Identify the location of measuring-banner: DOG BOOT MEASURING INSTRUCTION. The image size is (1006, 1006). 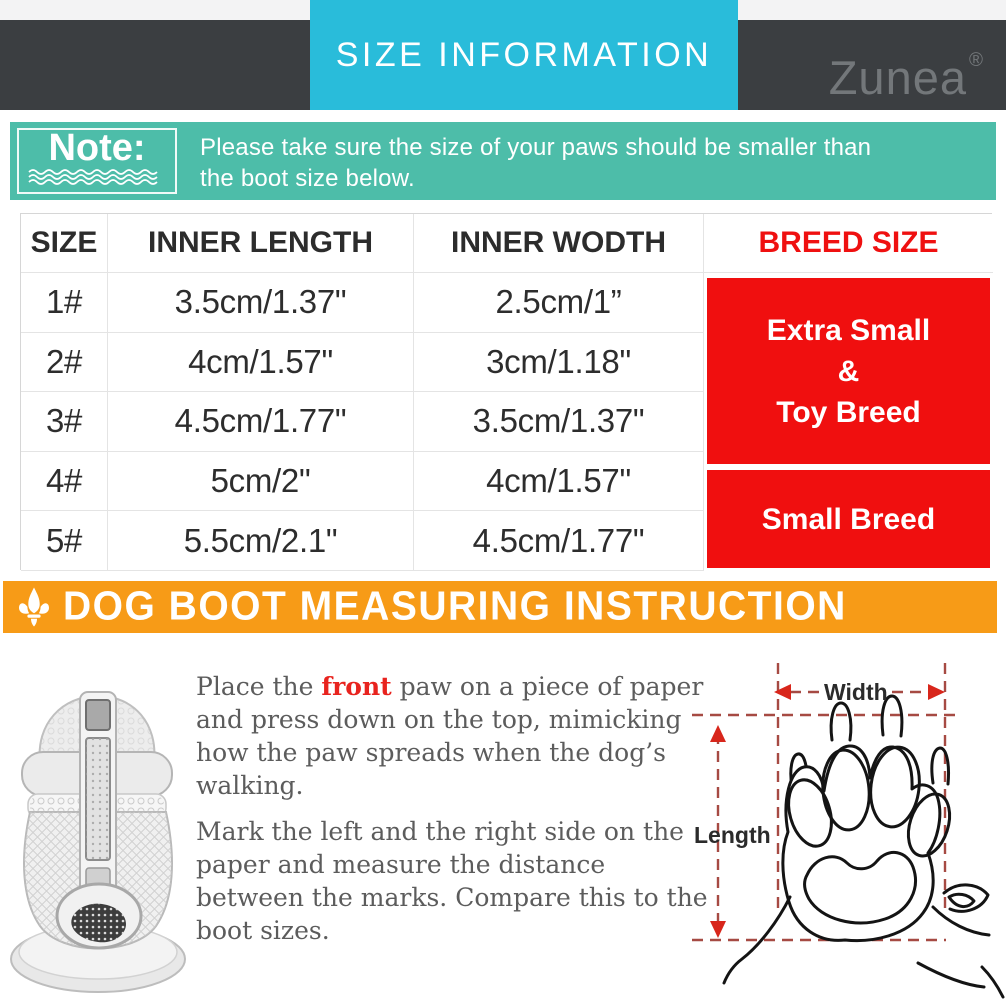
(500, 607).